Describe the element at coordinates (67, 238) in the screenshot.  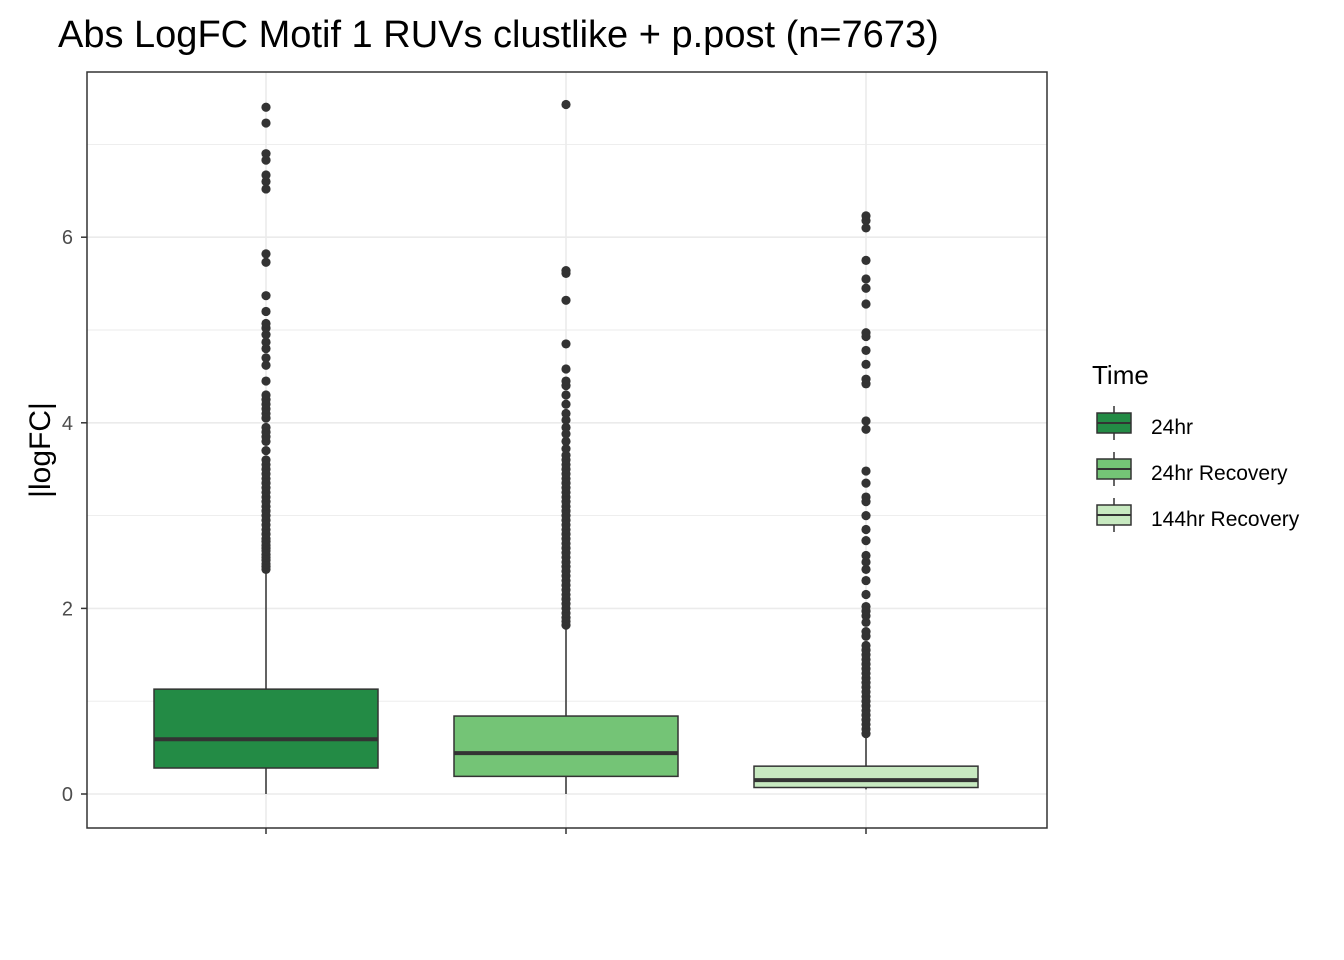
I see `y-tick-label: 6` at that location.